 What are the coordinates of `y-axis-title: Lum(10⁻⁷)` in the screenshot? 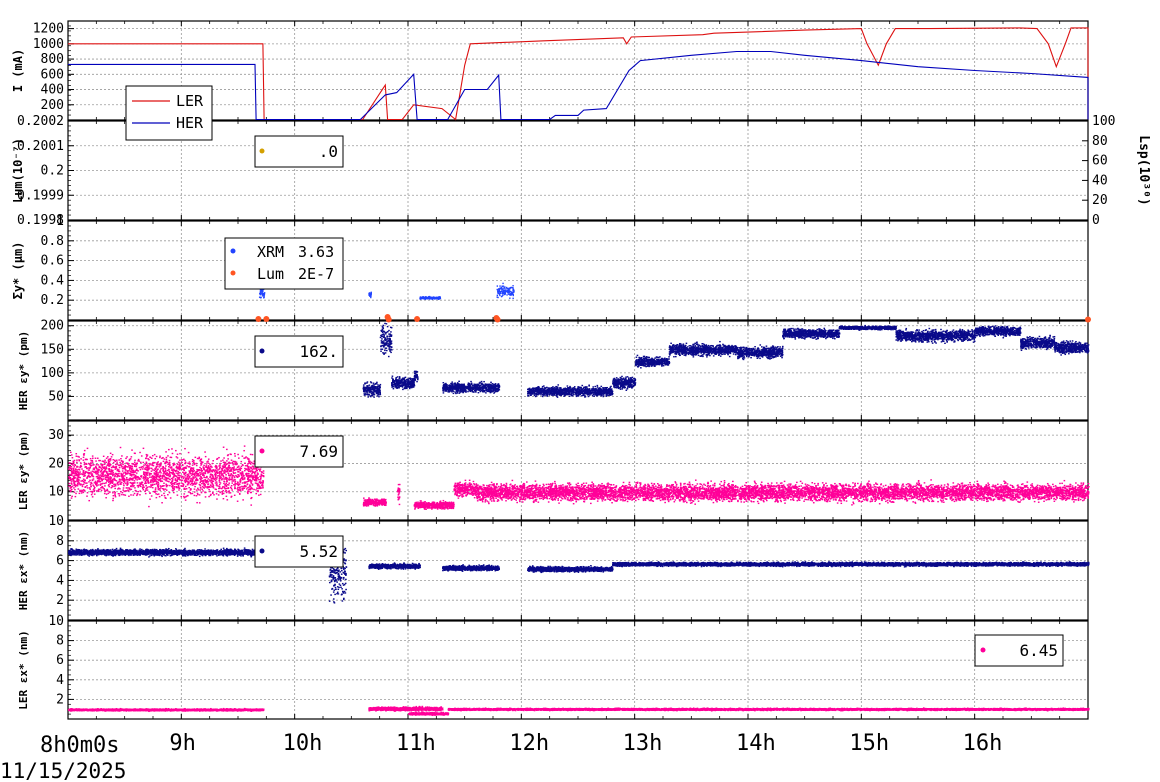 It's located at (18, 170).